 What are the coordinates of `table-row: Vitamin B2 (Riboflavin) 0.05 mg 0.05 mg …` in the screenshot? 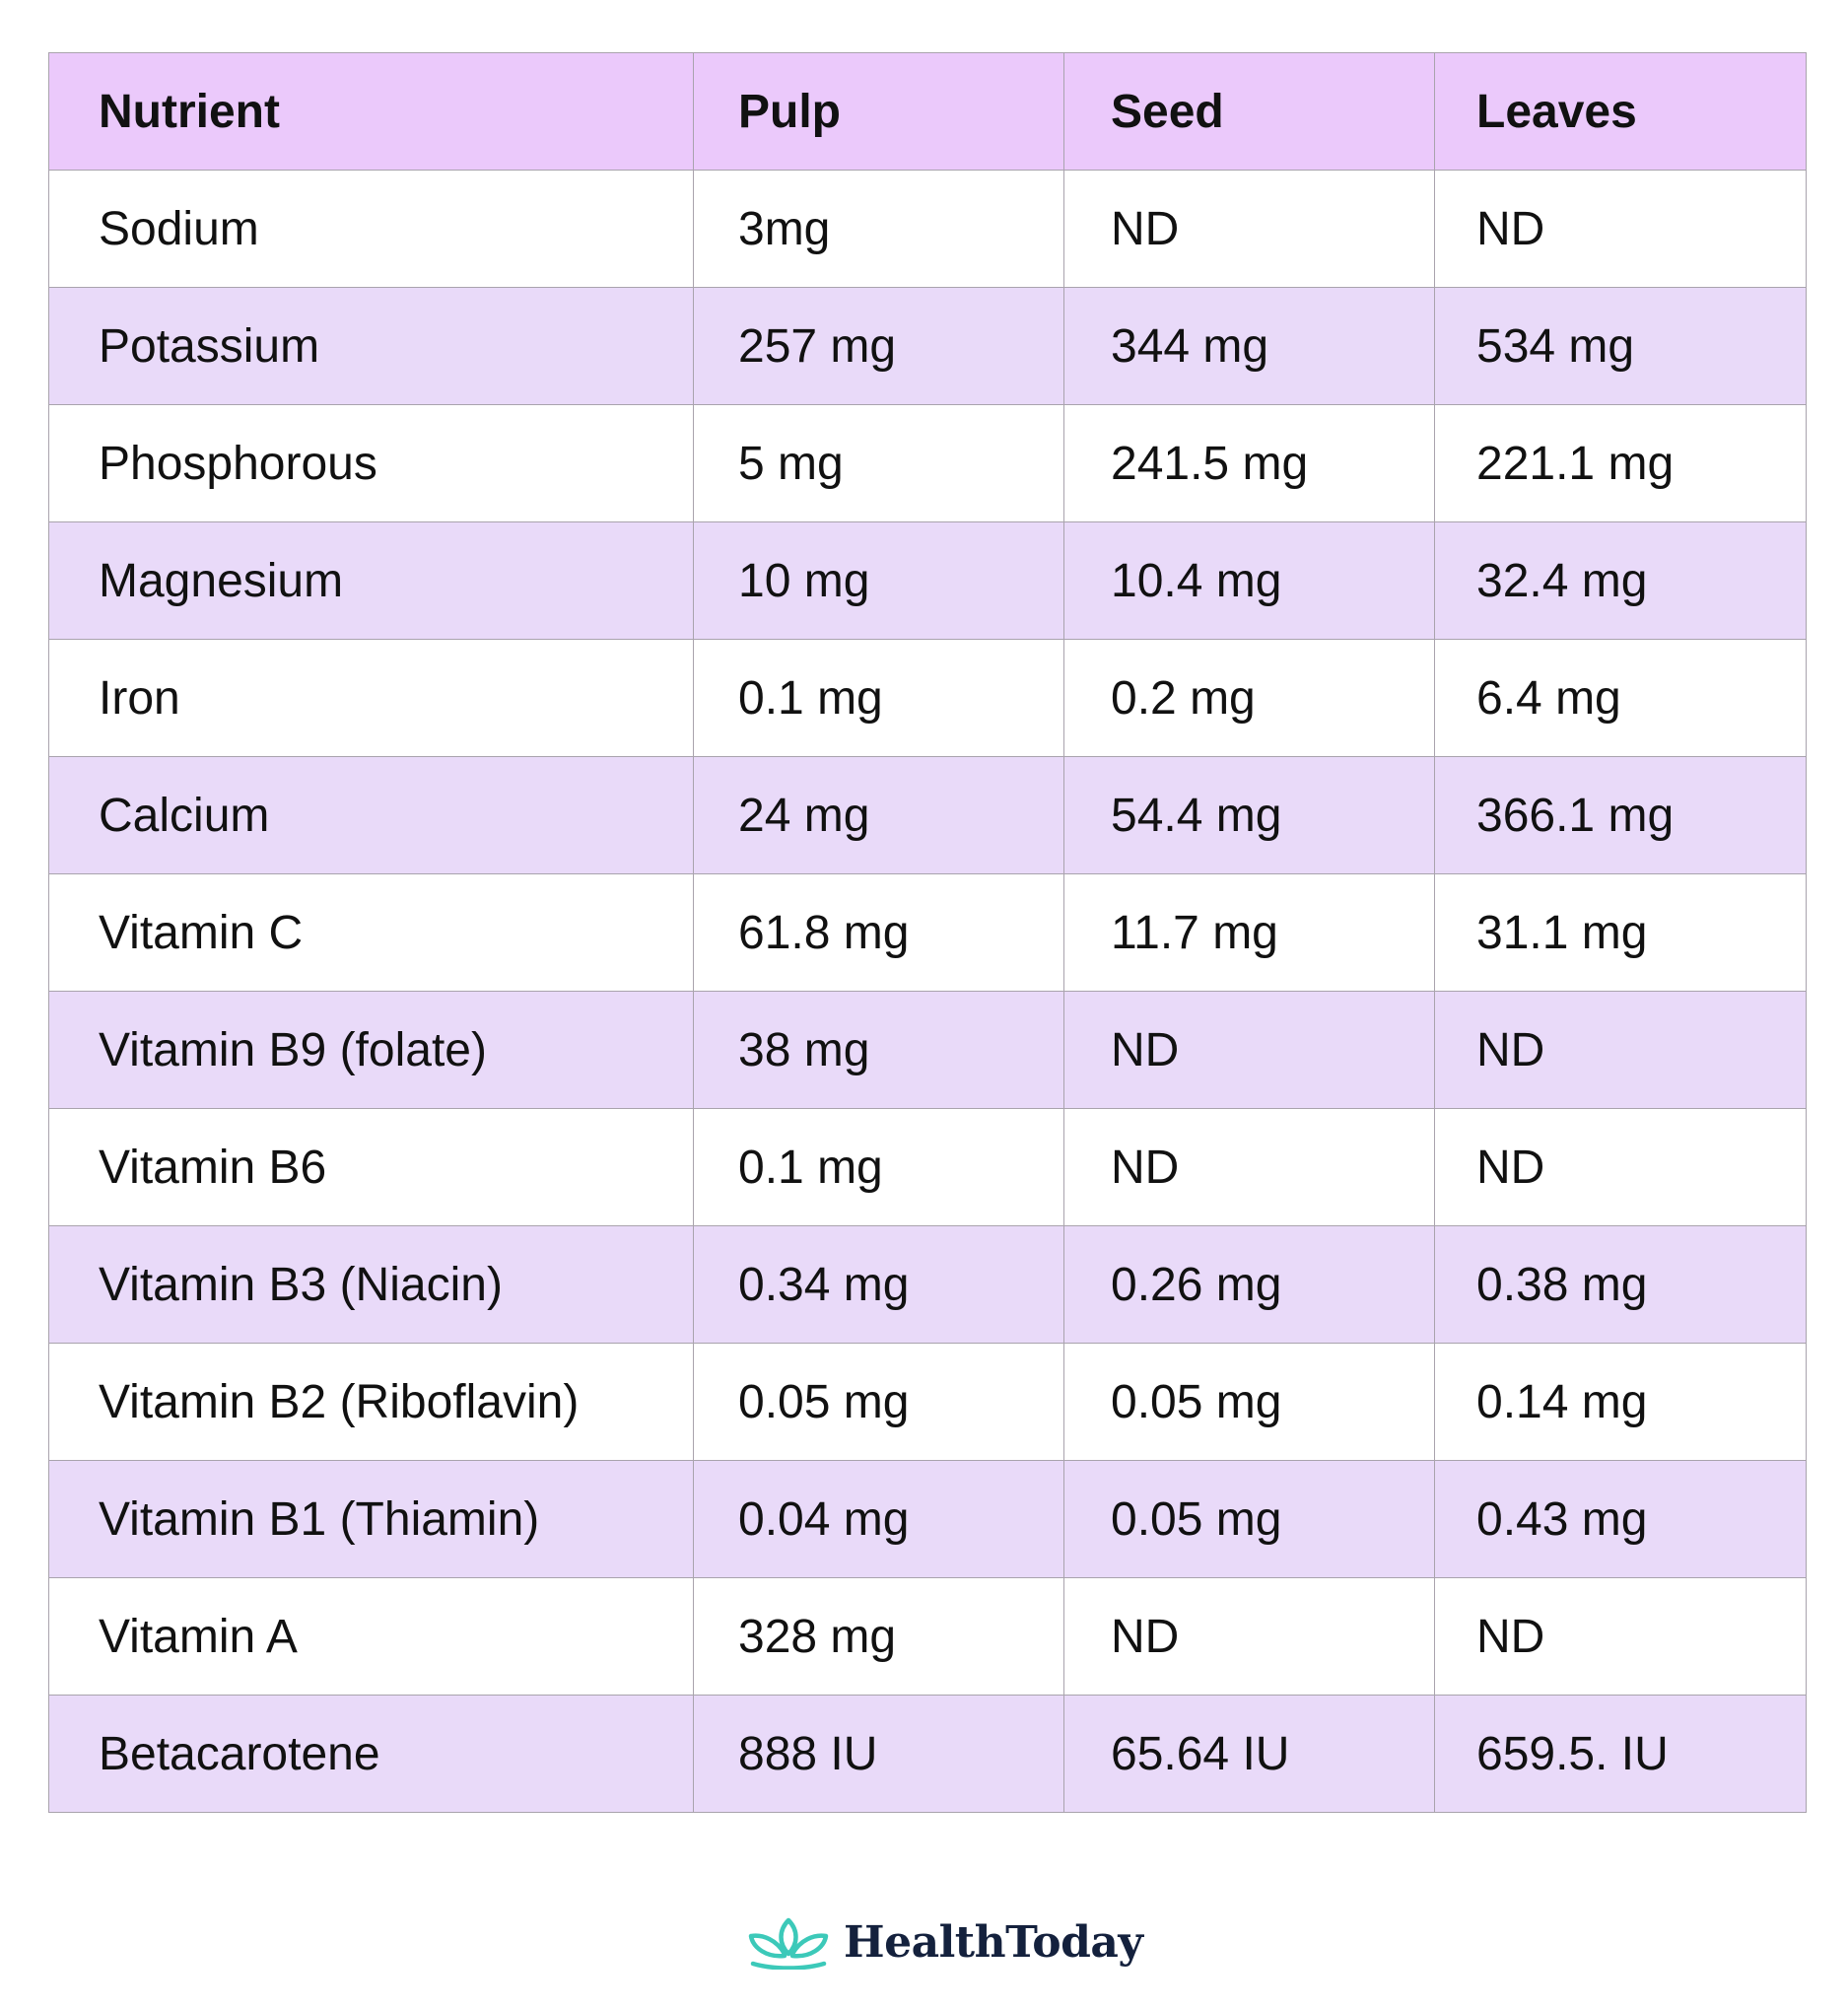 It's located at (927, 1402).